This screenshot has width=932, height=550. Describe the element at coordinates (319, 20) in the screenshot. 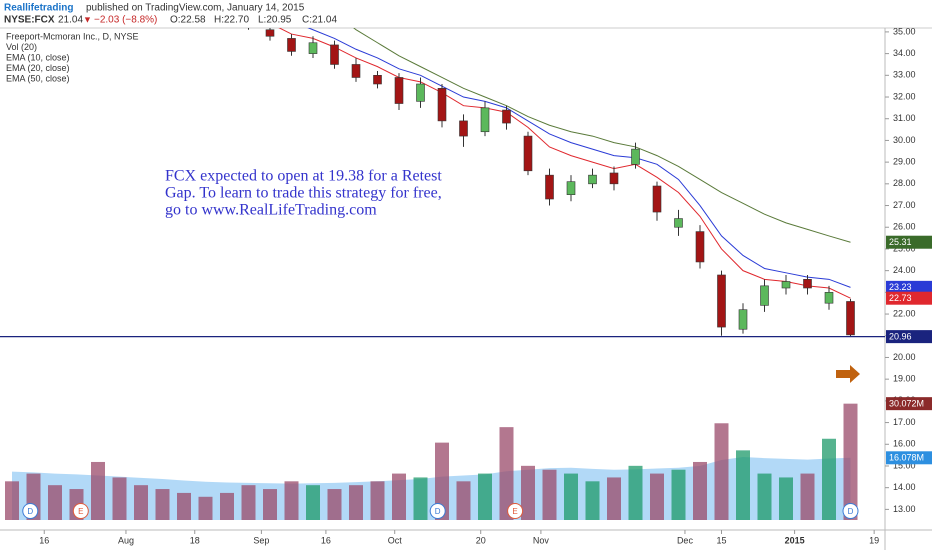

I see `close: C:21.04` at that location.